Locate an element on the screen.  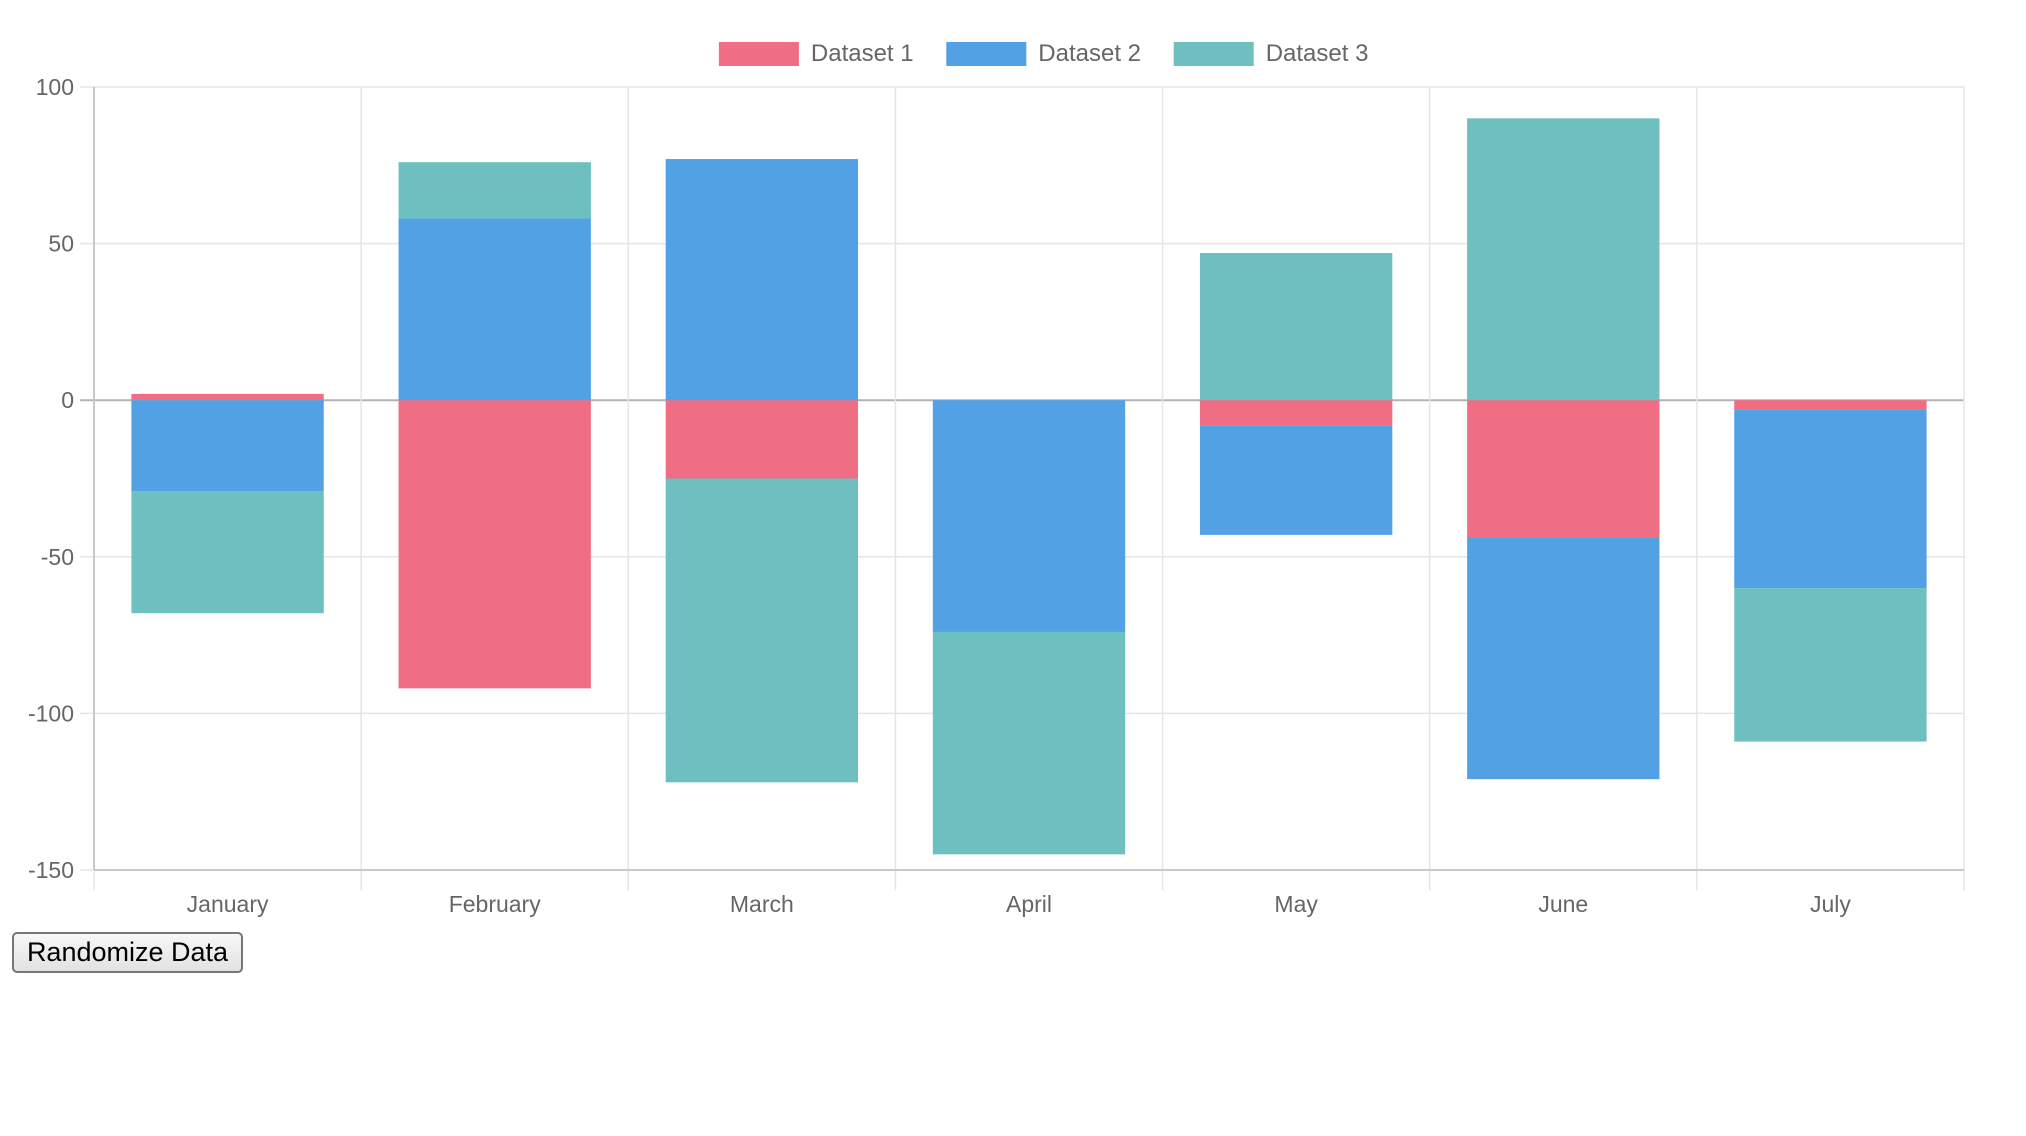
chart-legend: Dataset 1 Dataset 2 Dataset 3 is located at coordinates (1043, 53).